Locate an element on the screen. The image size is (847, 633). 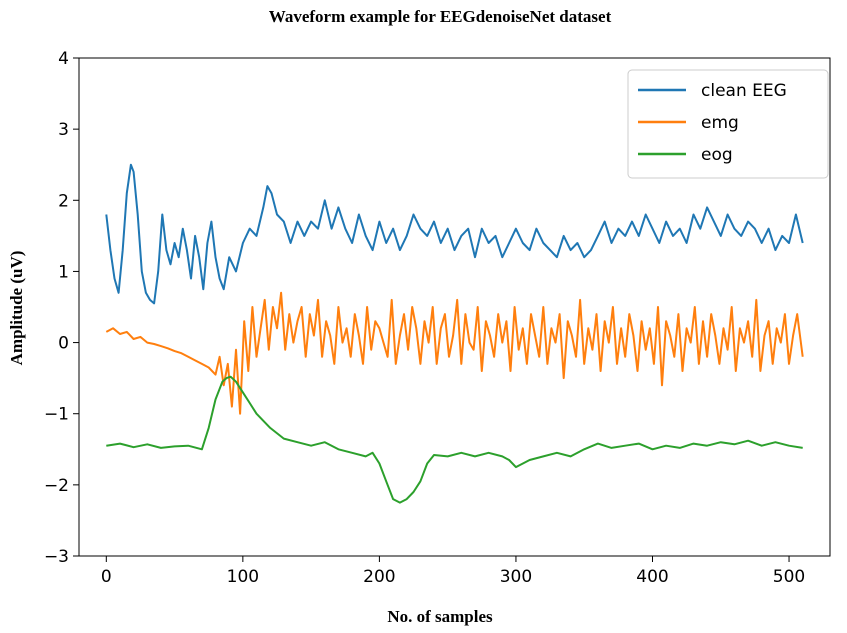
x-tick-label: 300 is located at coordinates (516, 577).